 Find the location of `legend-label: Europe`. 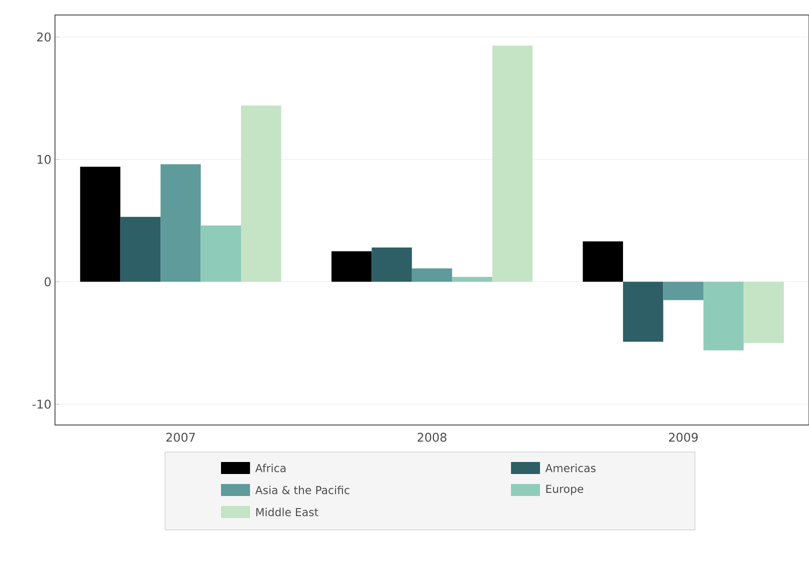

legend-label: Europe is located at coordinates (565, 490).